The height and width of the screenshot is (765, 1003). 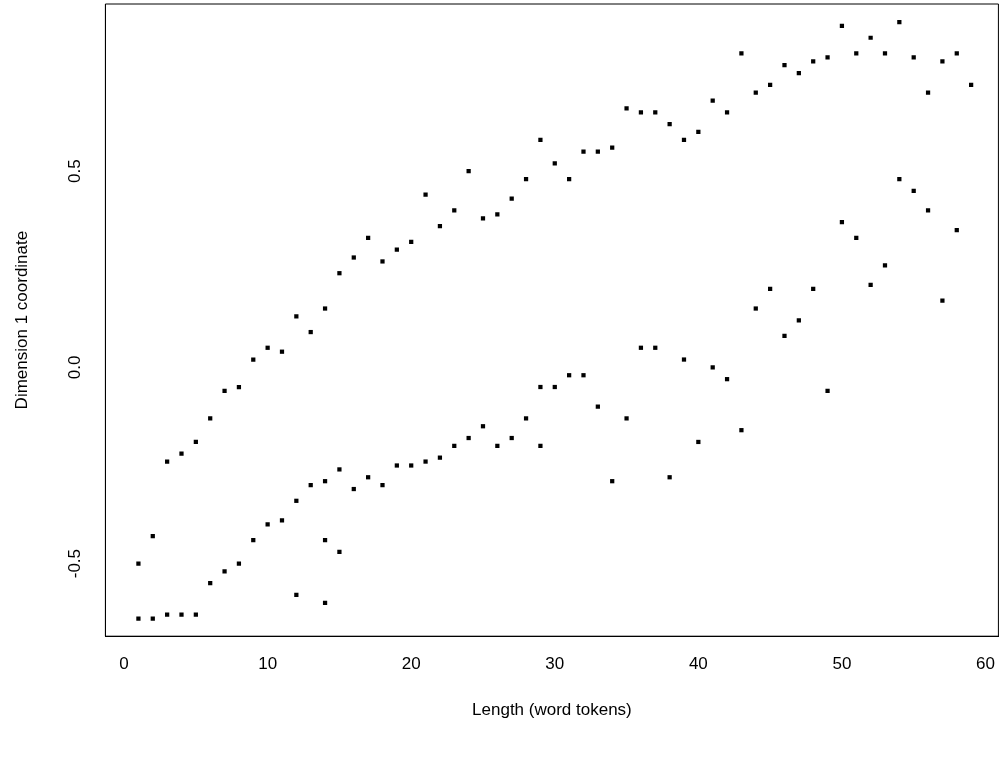 I want to click on x-tick-label: 40, so click(x=698, y=664).